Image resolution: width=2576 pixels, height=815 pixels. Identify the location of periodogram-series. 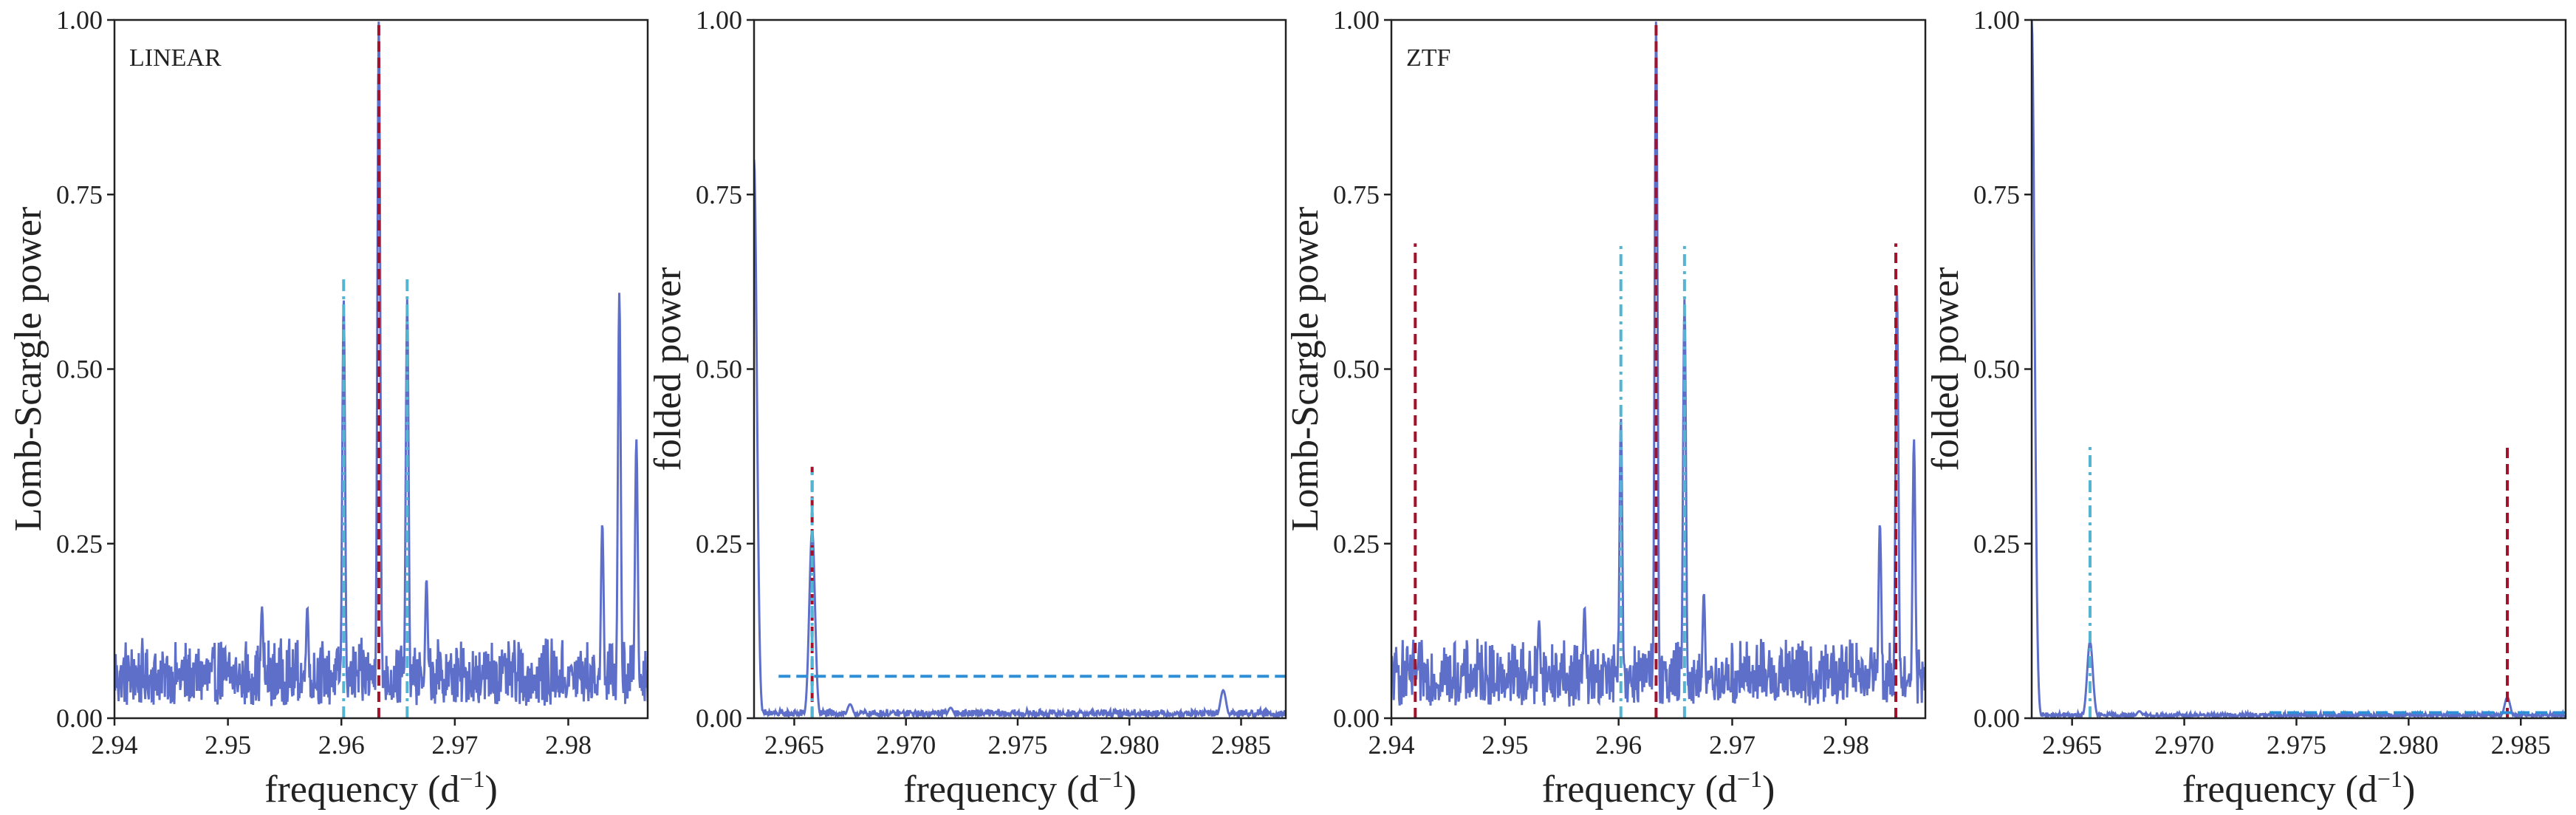
(1020, 438).